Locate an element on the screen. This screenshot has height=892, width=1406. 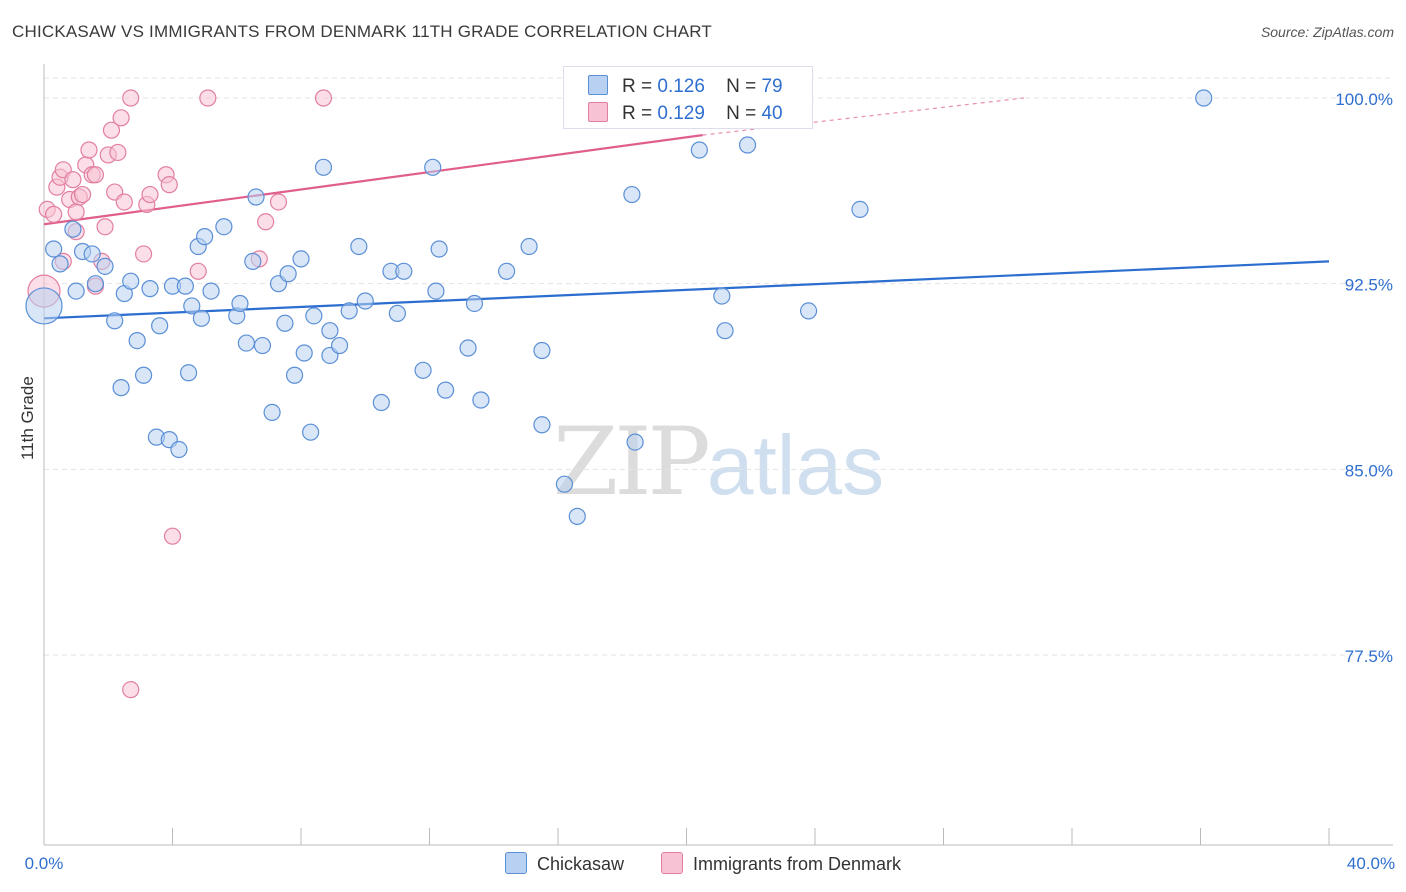
n-value: 79 is located at coordinates (772, 86).